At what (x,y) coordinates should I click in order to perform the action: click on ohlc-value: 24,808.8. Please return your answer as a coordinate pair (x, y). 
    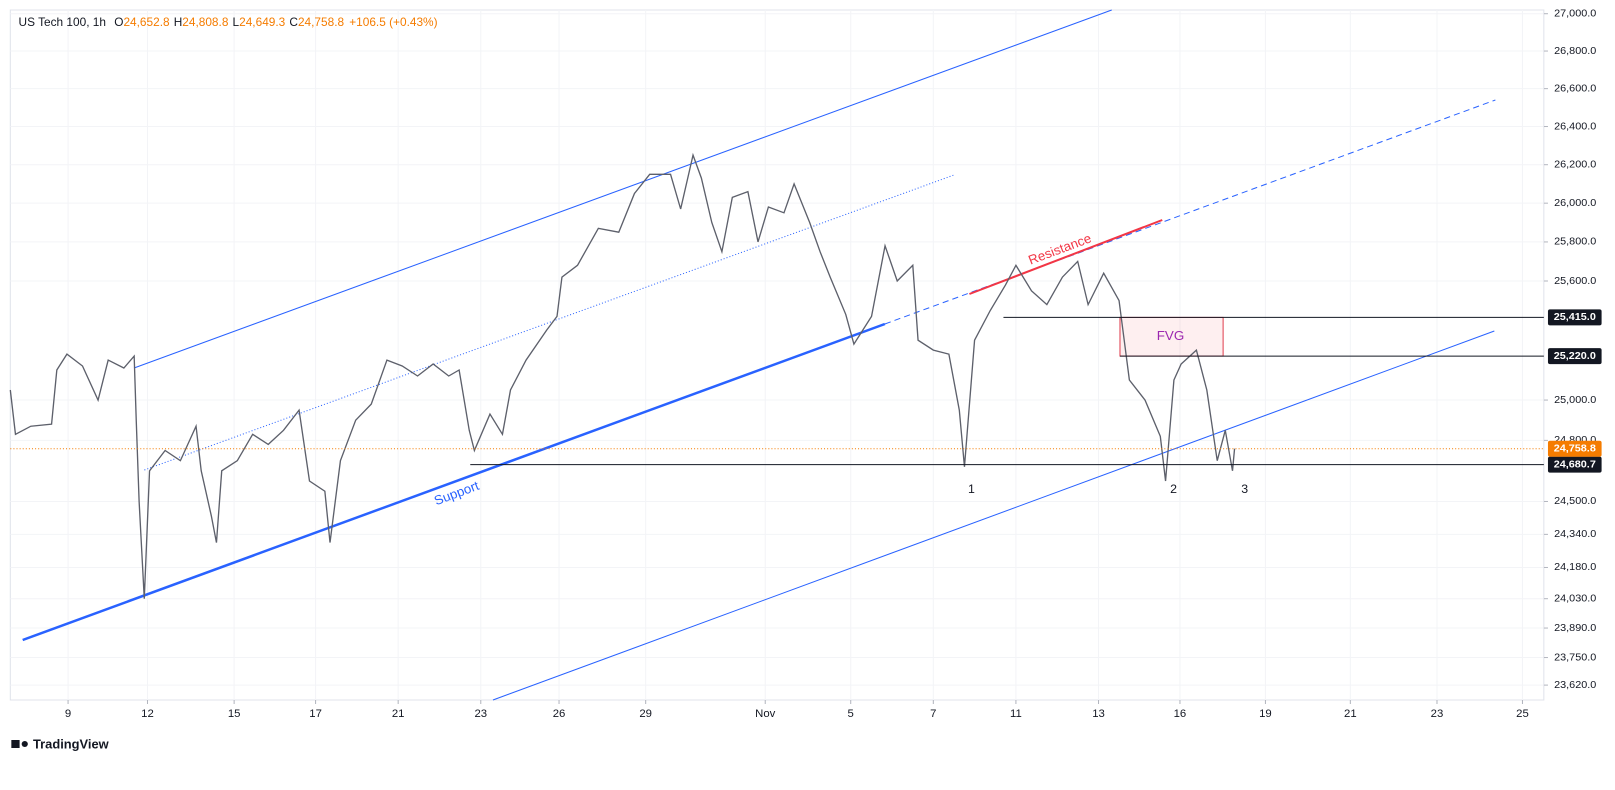
    Looking at the image, I should click on (205, 22).